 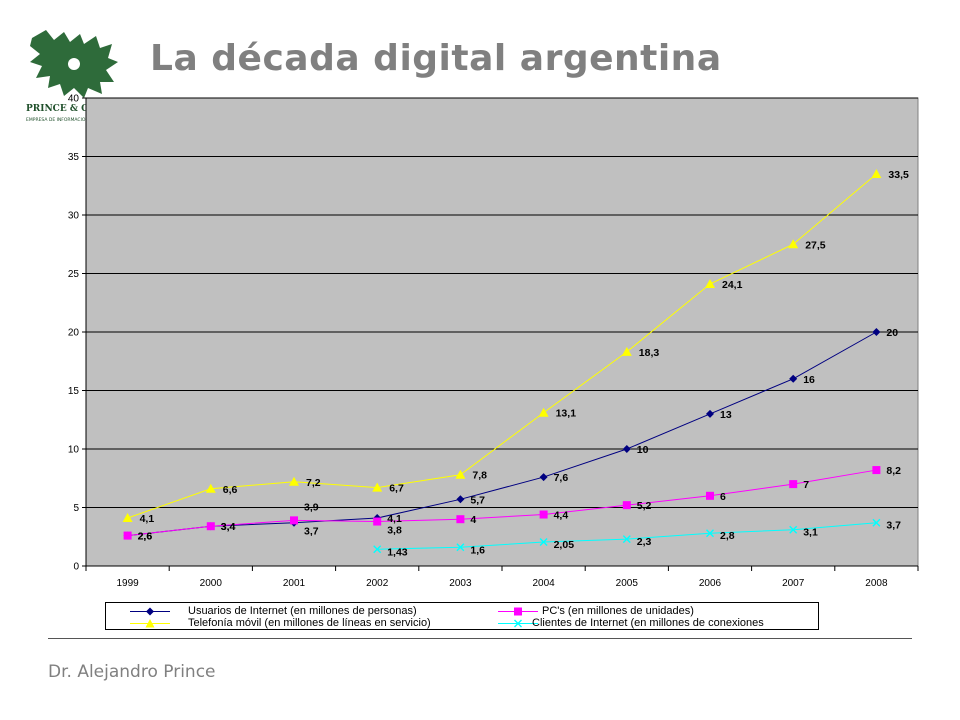 What do you see at coordinates (518, 611) in the screenshot?
I see `square-marker-icon` at bounding box center [518, 611].